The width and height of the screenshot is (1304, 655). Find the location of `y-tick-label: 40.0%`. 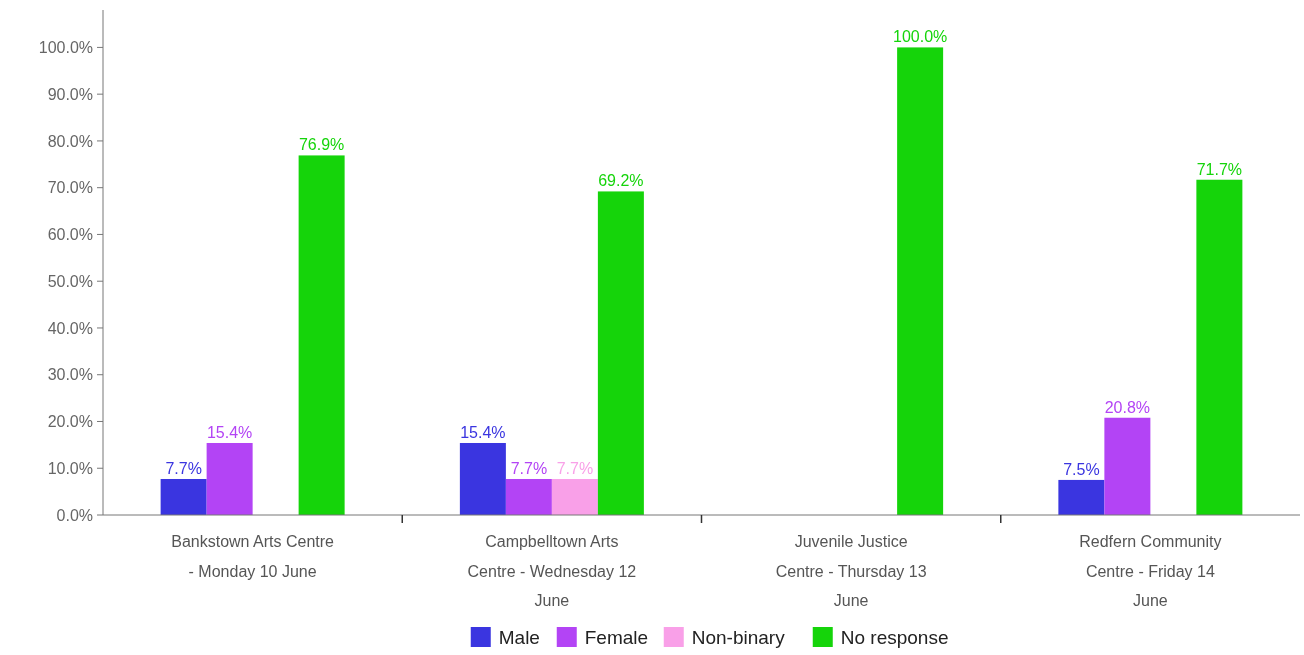

y-tick-label: 40.0% is located at coordinates (70, 328).